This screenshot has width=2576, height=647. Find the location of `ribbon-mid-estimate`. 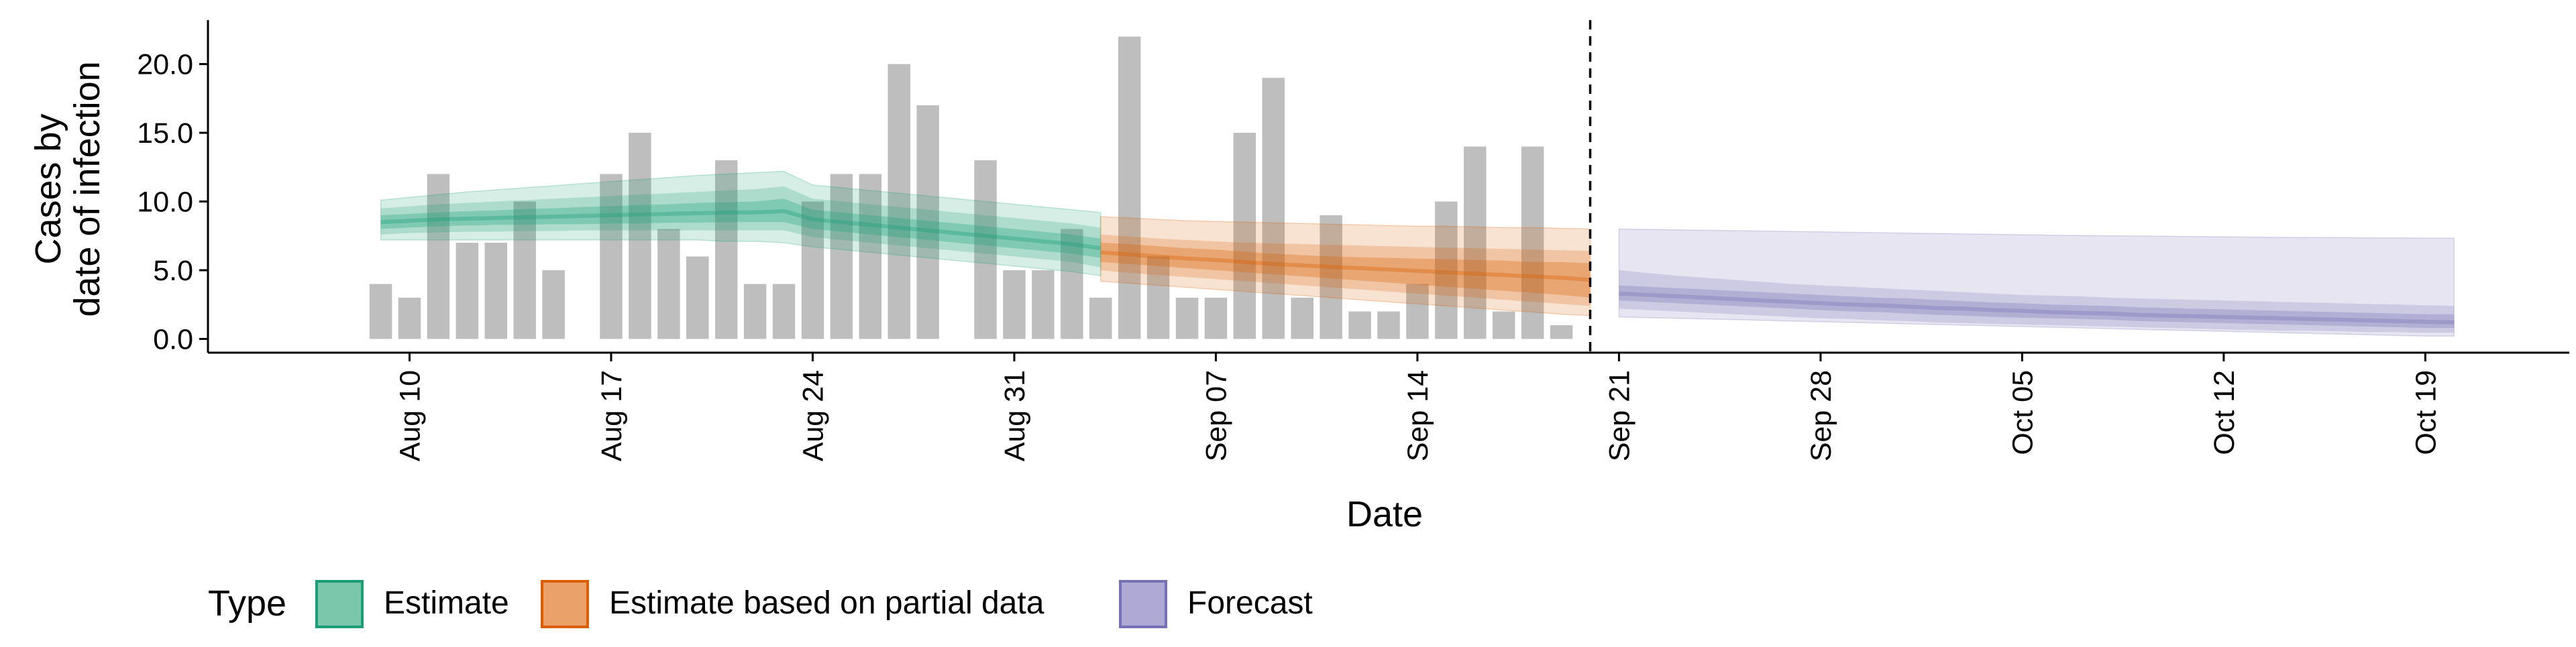

ribbon-mid-estimate is located at coordinates (740, 227).